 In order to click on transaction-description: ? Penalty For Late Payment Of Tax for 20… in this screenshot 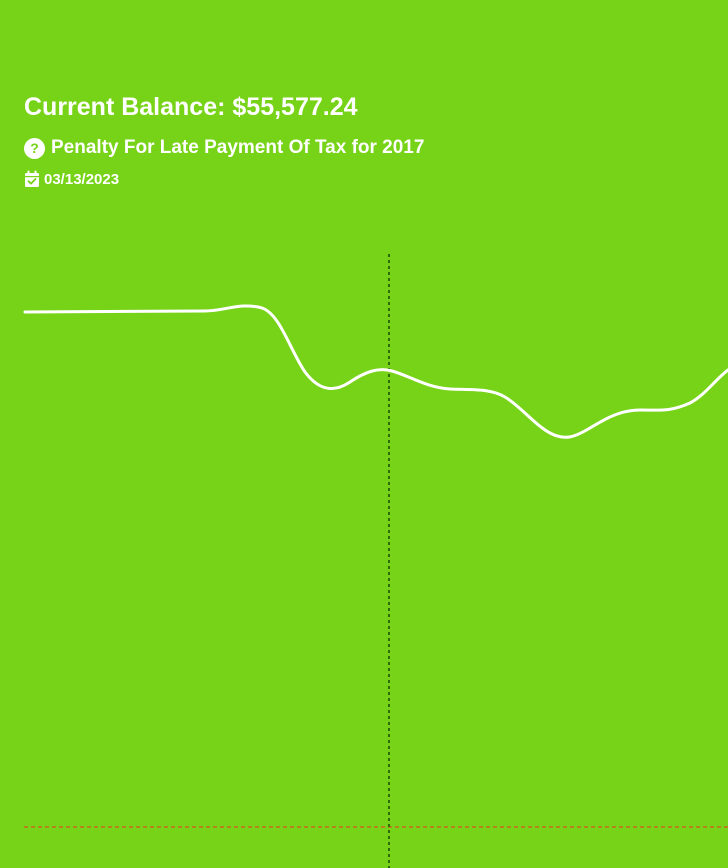, I will do `click(224, 148)`.